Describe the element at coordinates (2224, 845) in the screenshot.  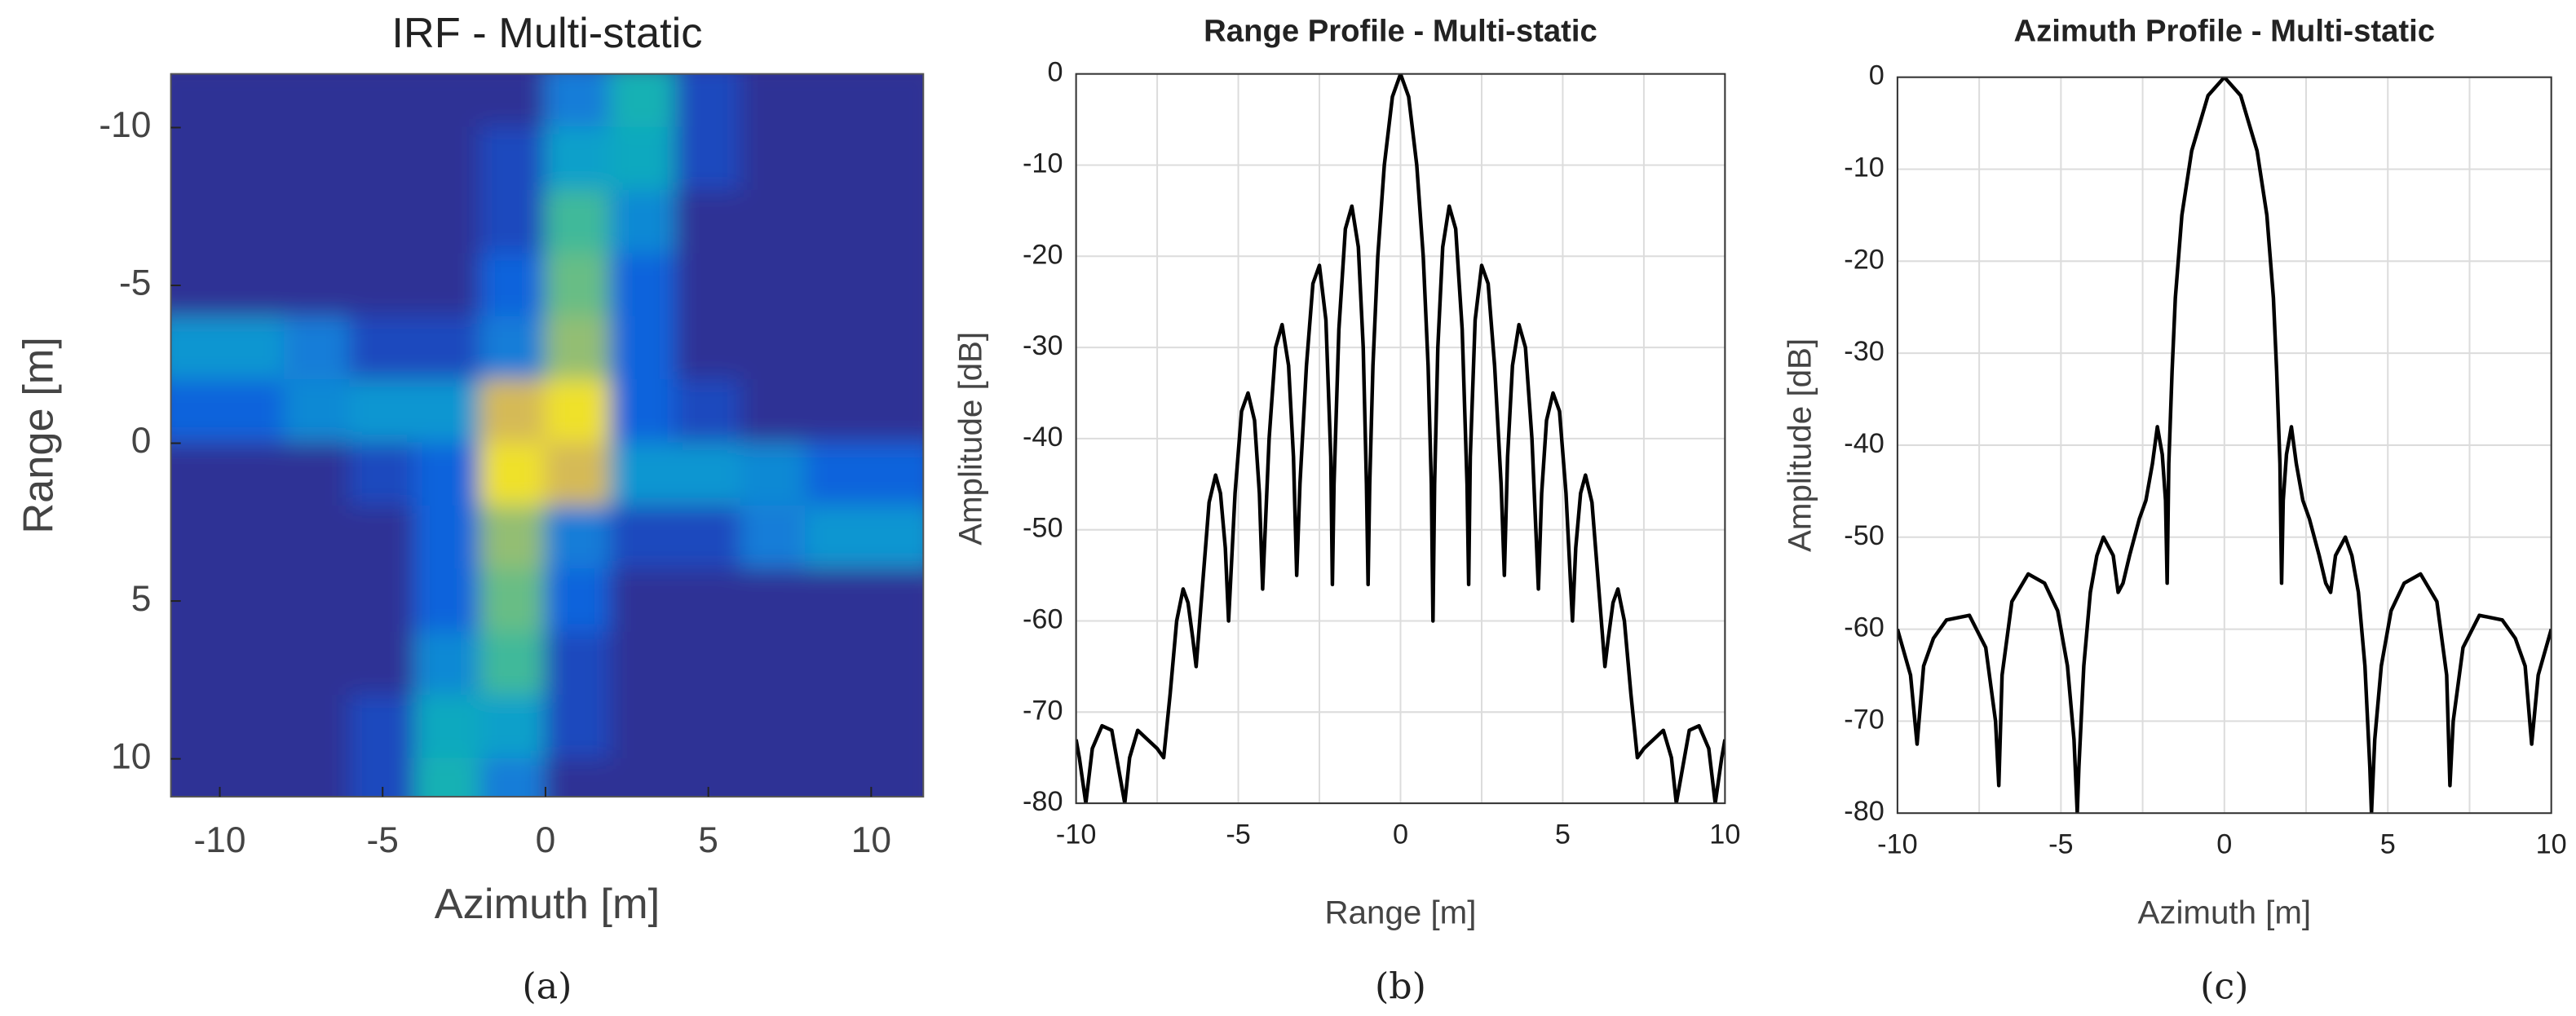
I see `x-tick-label: 0` at that location.